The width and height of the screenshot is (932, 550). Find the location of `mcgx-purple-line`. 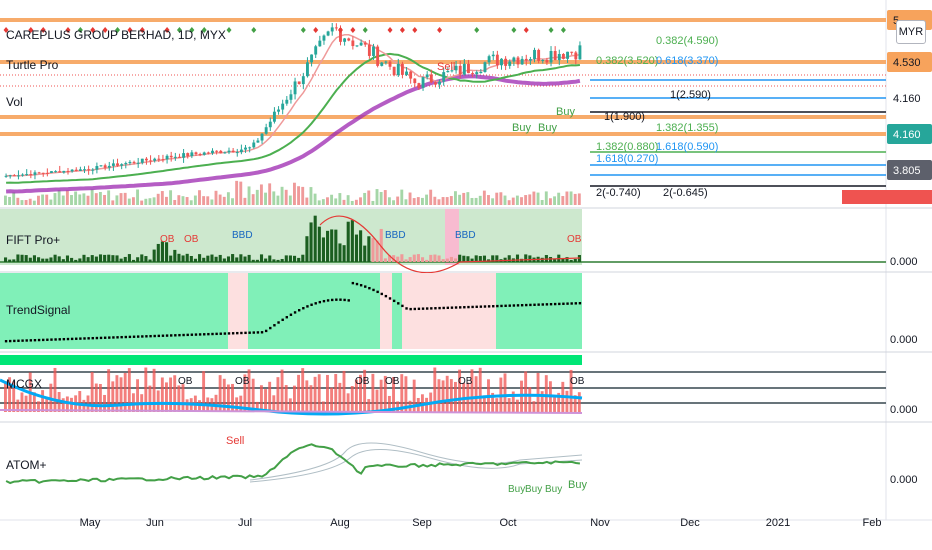

mcgx-purple-line is located at coordinates (291, 411).